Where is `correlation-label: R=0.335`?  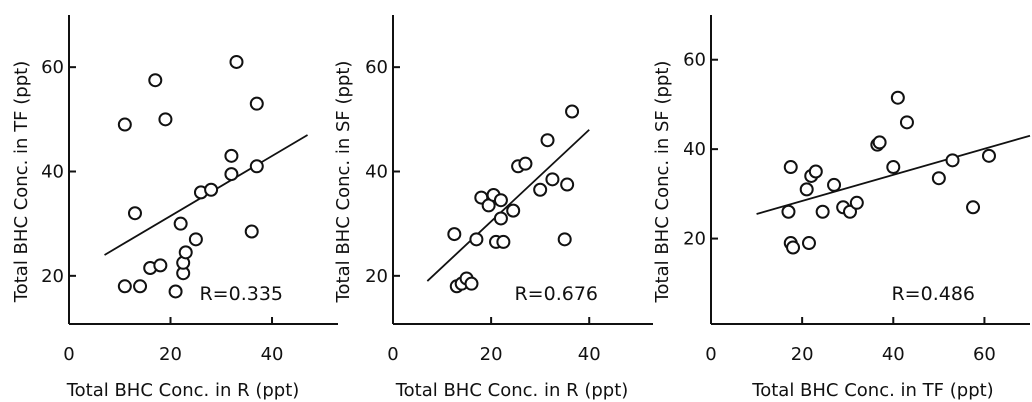 correlation-label: R=0.335 is located at coordinates (241, 294).